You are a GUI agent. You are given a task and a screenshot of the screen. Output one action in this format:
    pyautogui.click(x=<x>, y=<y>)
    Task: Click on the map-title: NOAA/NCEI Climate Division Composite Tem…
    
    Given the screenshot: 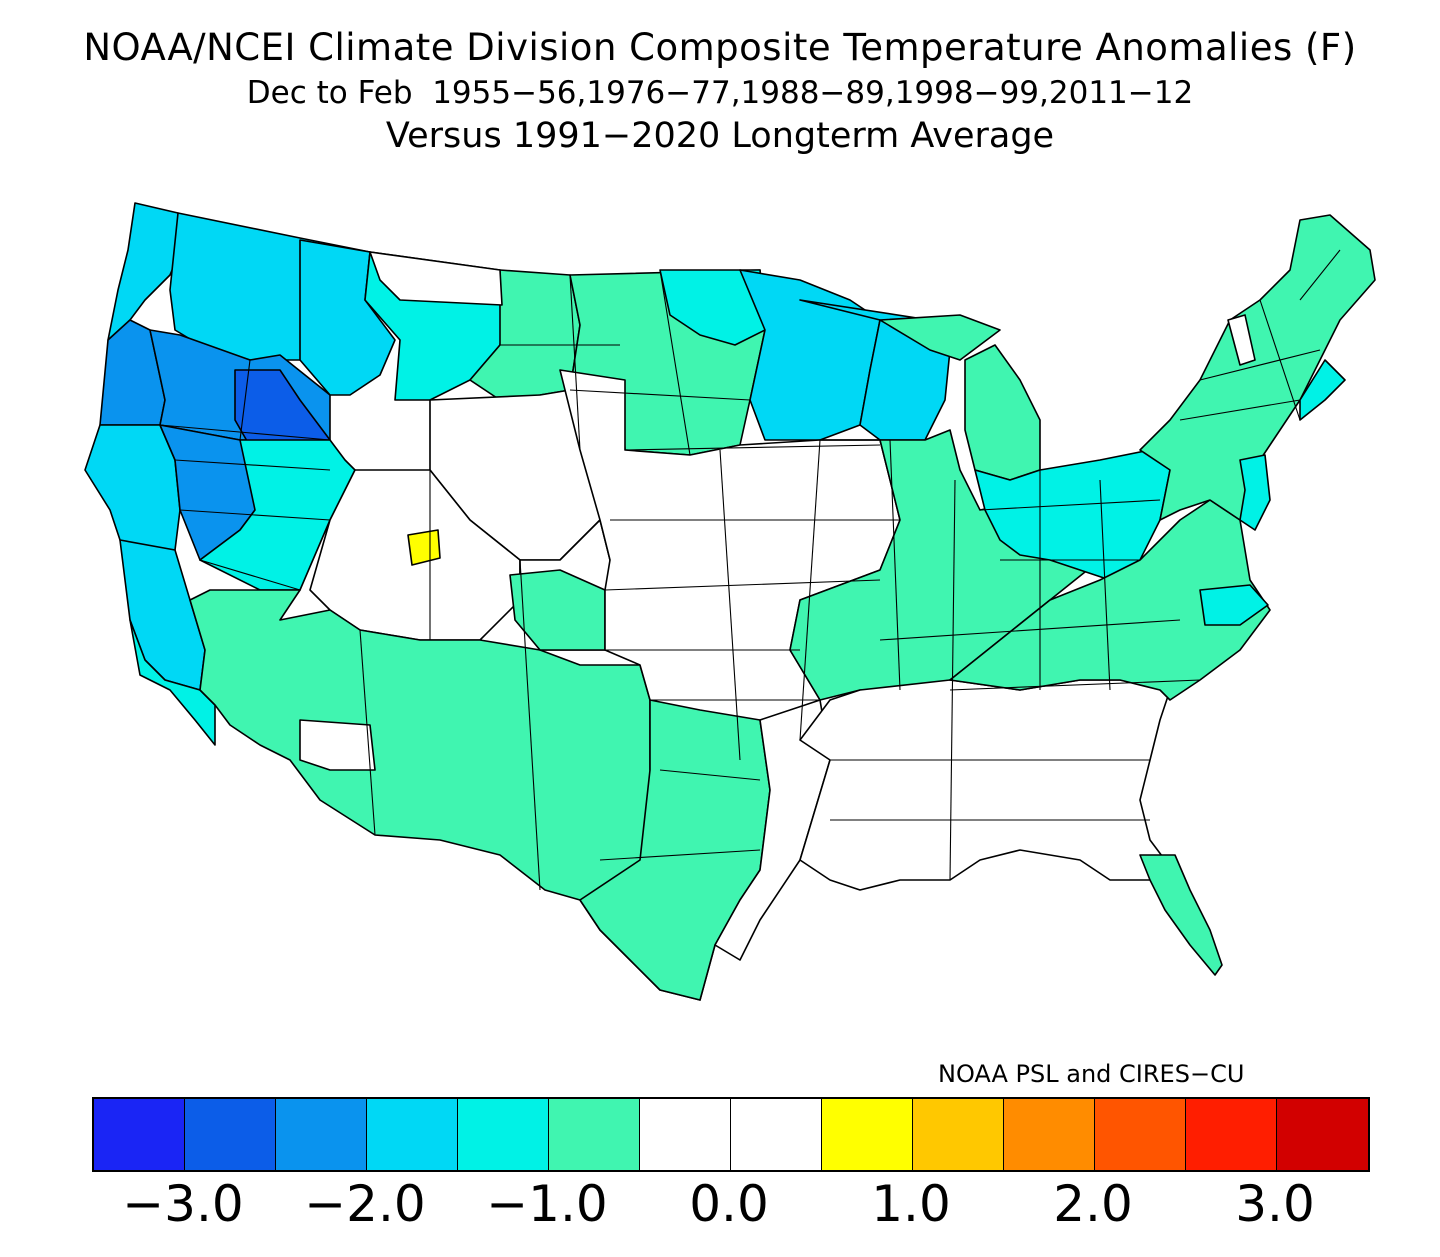 What is the action you would take?
    pyautogui.click(x=720, y=47)
    